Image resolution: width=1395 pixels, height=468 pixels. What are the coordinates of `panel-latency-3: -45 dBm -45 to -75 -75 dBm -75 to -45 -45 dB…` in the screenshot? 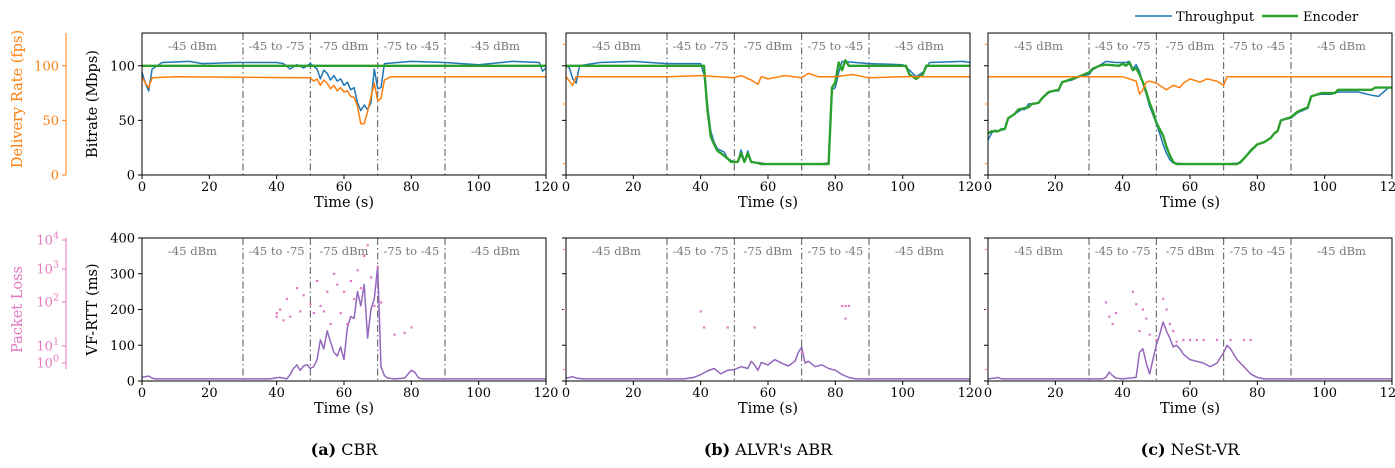 It's located at (1189, 327).